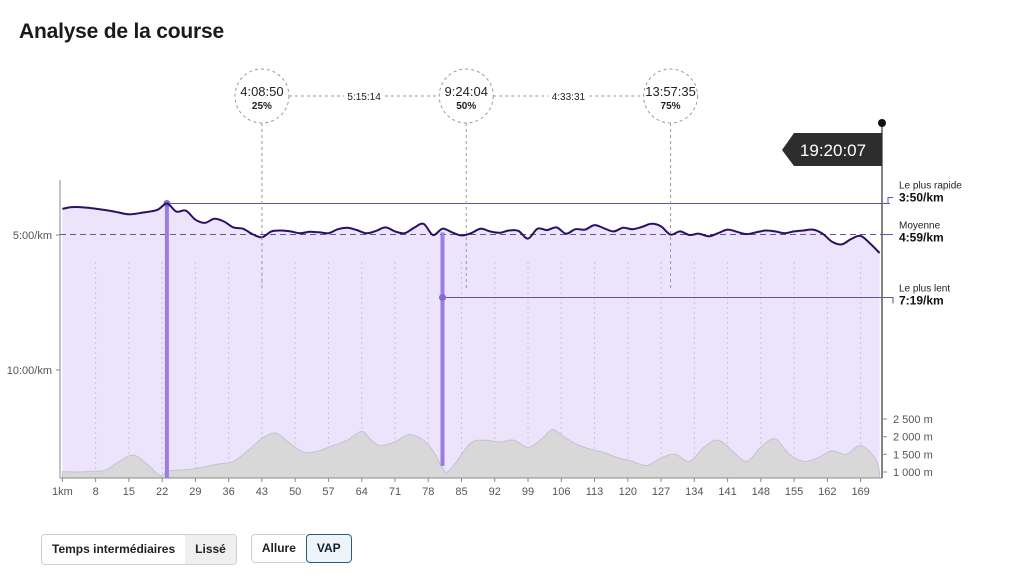  Describe the element at coordinates (114, 549) in the screenshot. I see `split-times-button: Temps intermédiaires` at that location.